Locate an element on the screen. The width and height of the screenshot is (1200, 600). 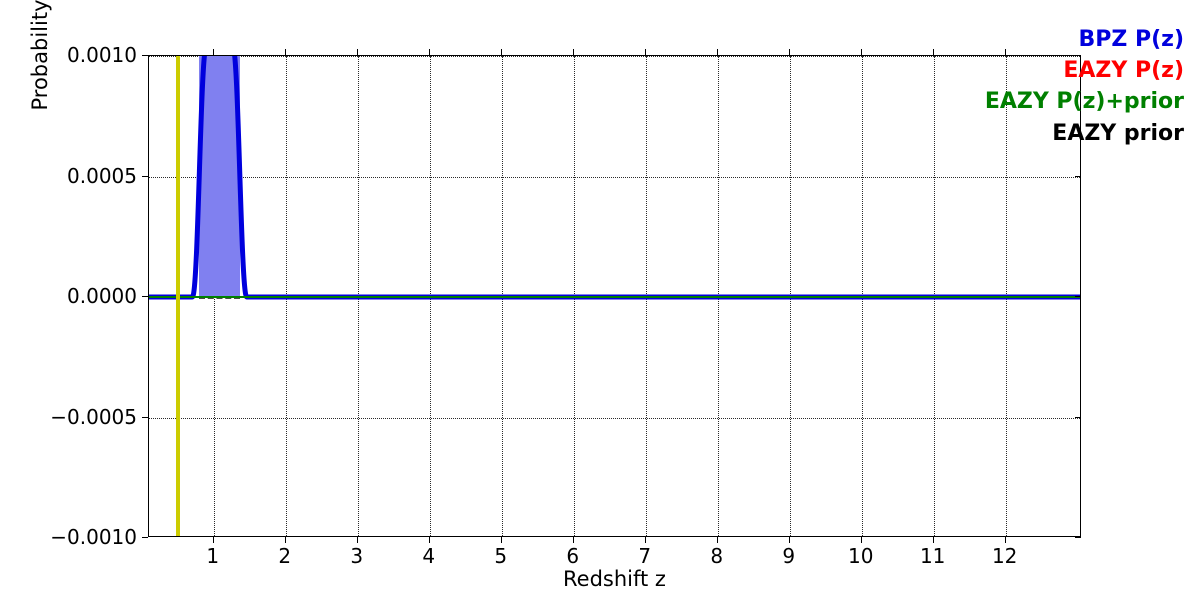
x-tick-label-9: 9 is located at coordinates (789, 556).